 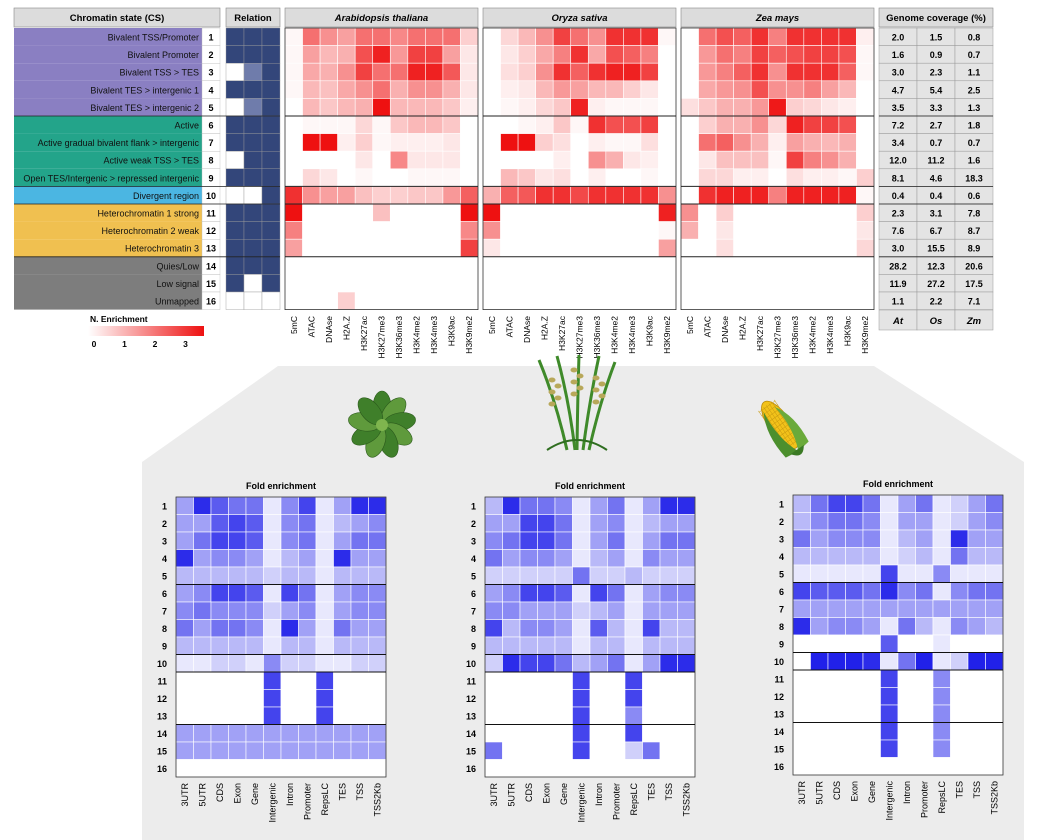 What do you see at coordinates (974, 320) in the screenshot?
I see `coverage-label-bg` at bounding box center [974, 320].